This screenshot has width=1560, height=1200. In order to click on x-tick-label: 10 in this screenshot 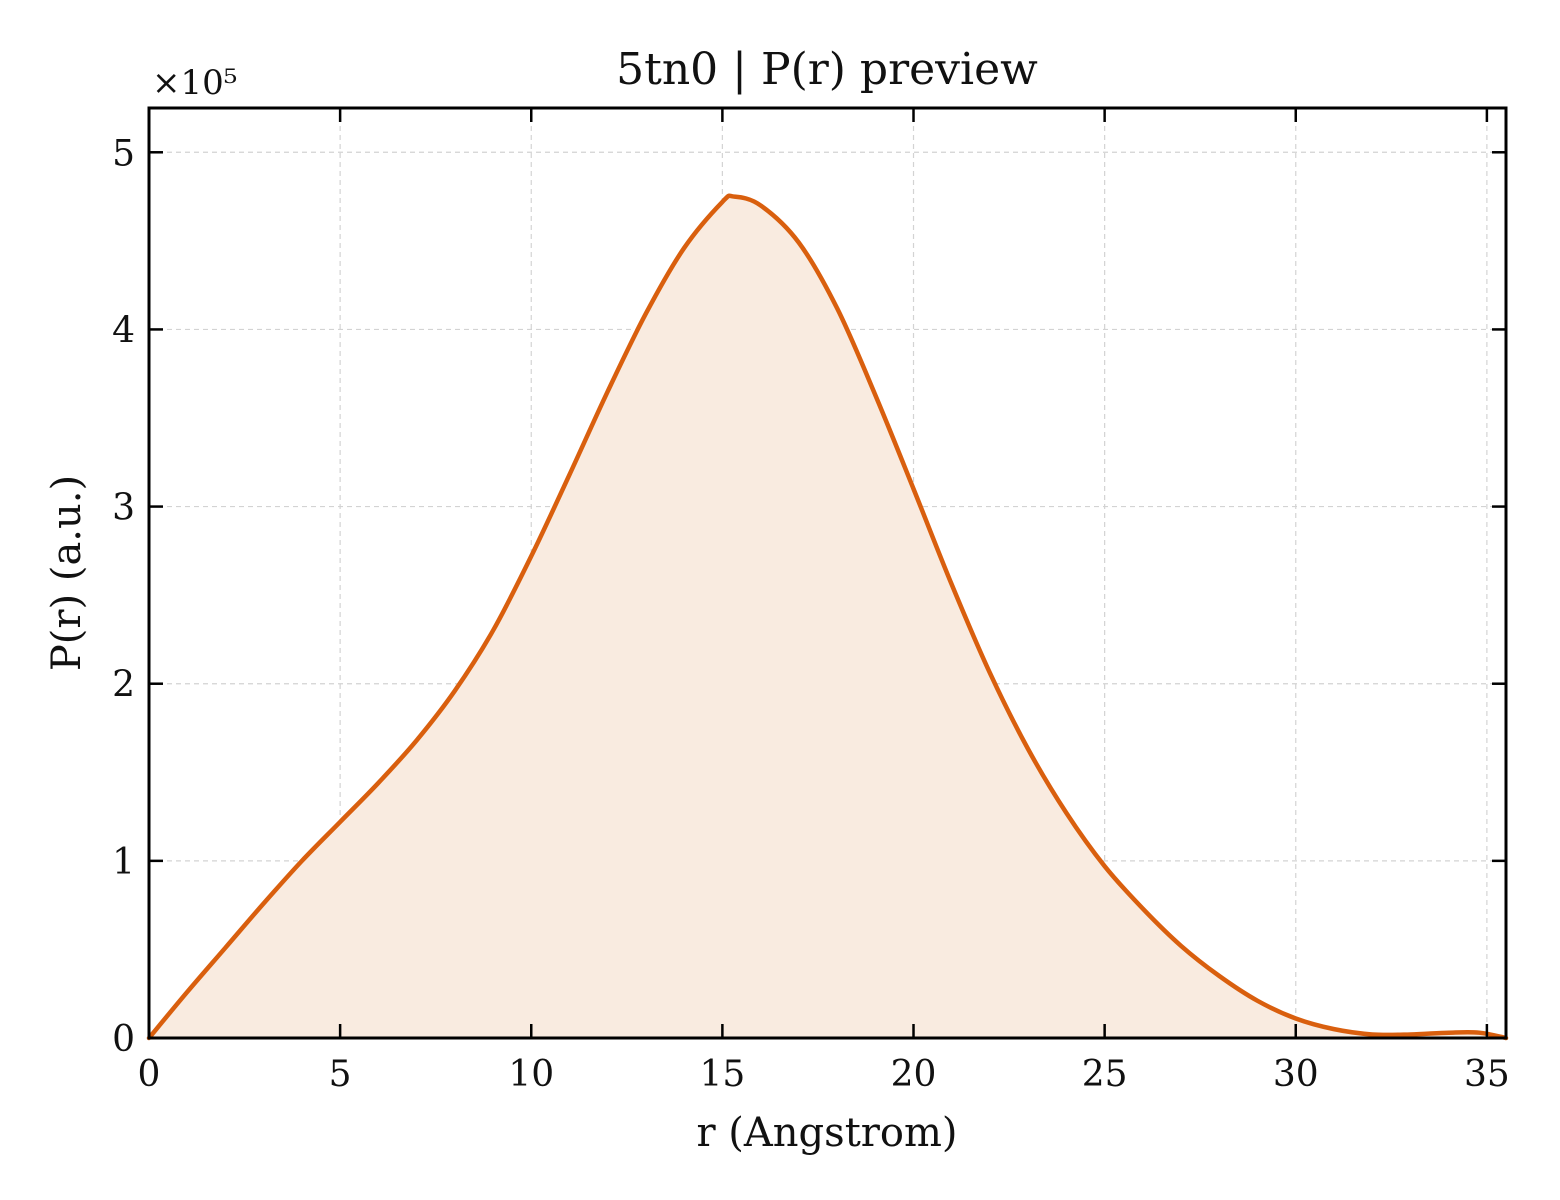, I will do `click(531, 1074)`.